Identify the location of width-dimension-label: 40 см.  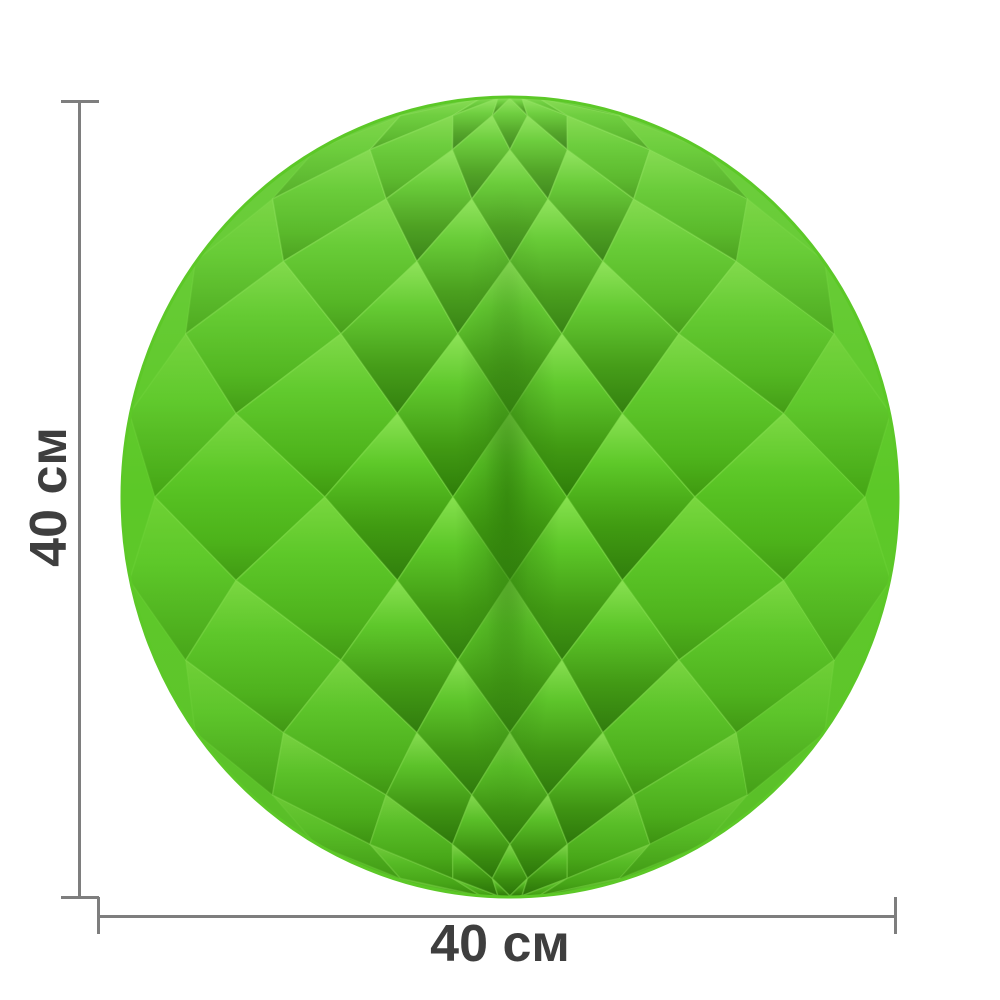
(500, 944).